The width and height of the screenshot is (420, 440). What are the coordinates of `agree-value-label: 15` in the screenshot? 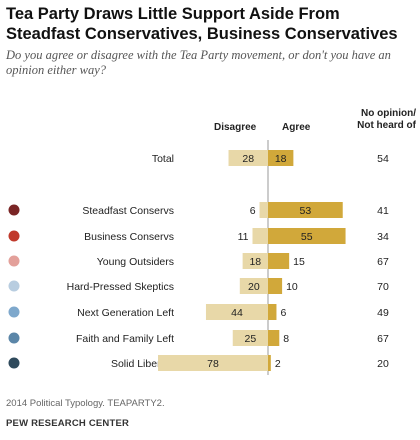 It's located at (299, 262).